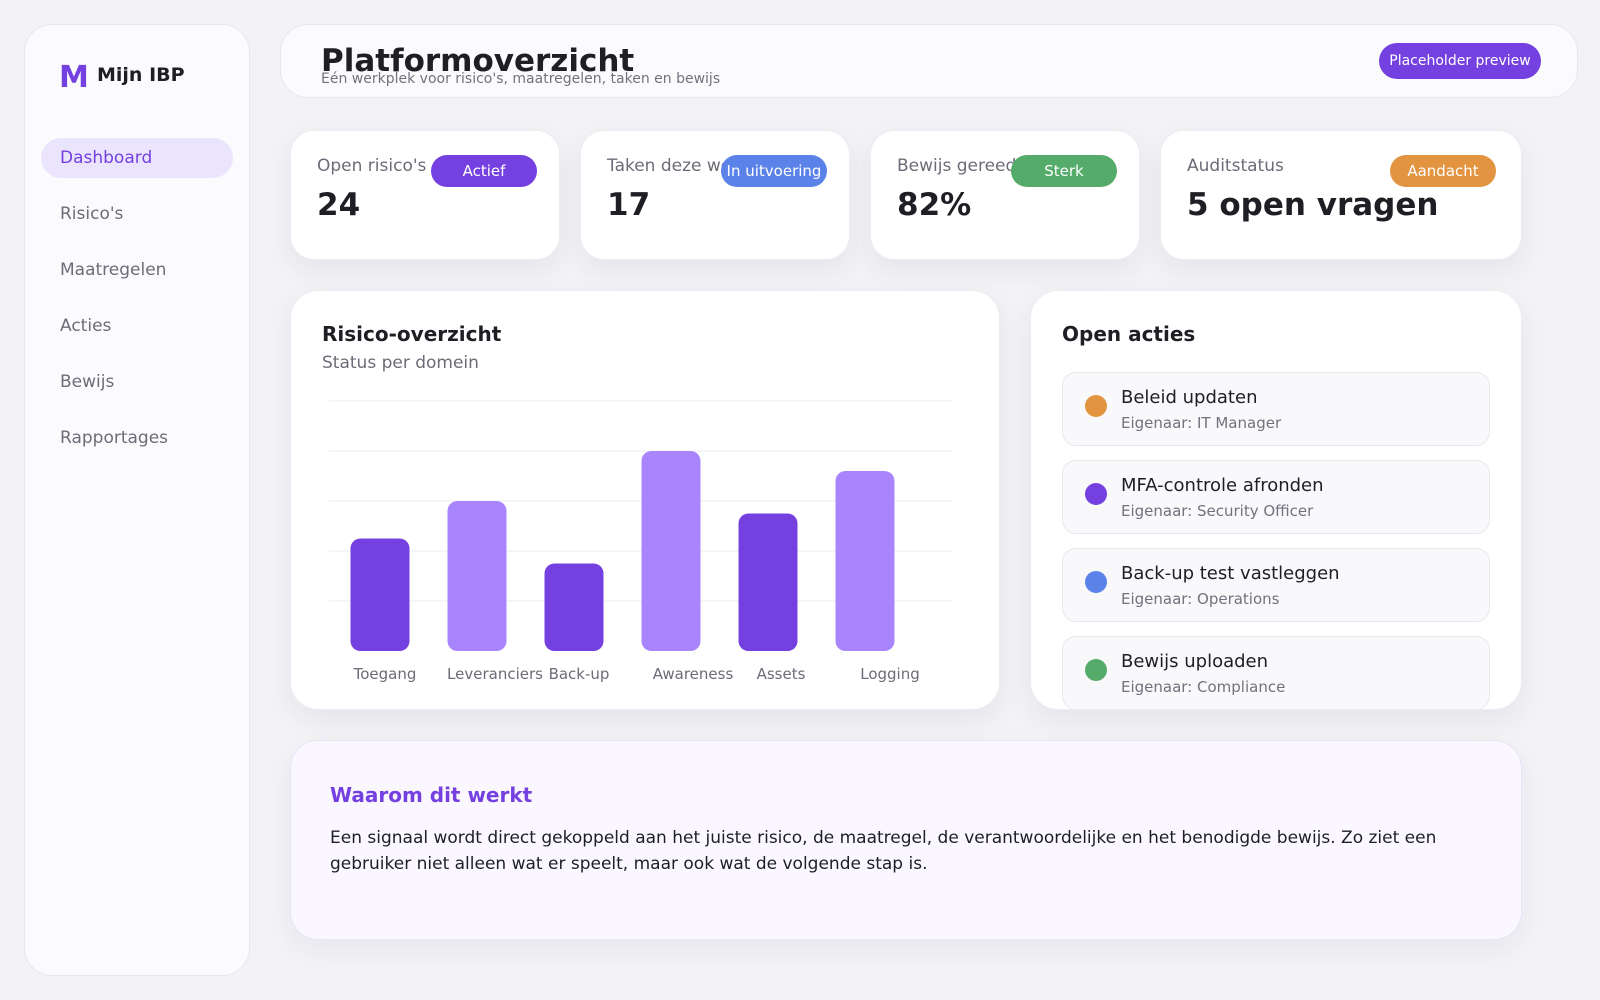  I want to click on kpi-label: Open risico's, so click(372, 166).